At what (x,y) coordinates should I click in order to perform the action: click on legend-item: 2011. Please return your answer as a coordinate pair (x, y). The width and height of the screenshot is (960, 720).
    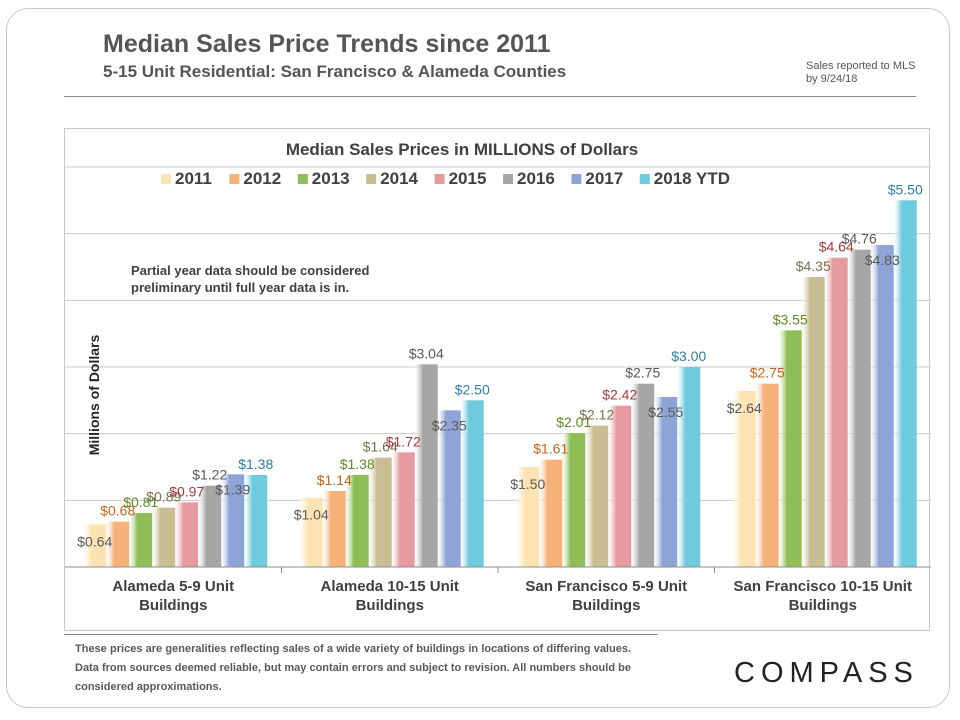
    Looking at the image, I should click on (186, 178).